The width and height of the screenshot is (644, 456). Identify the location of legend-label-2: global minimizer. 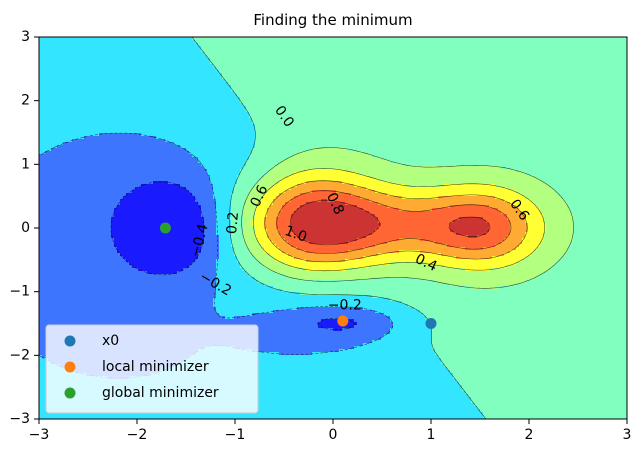
(160, 393).